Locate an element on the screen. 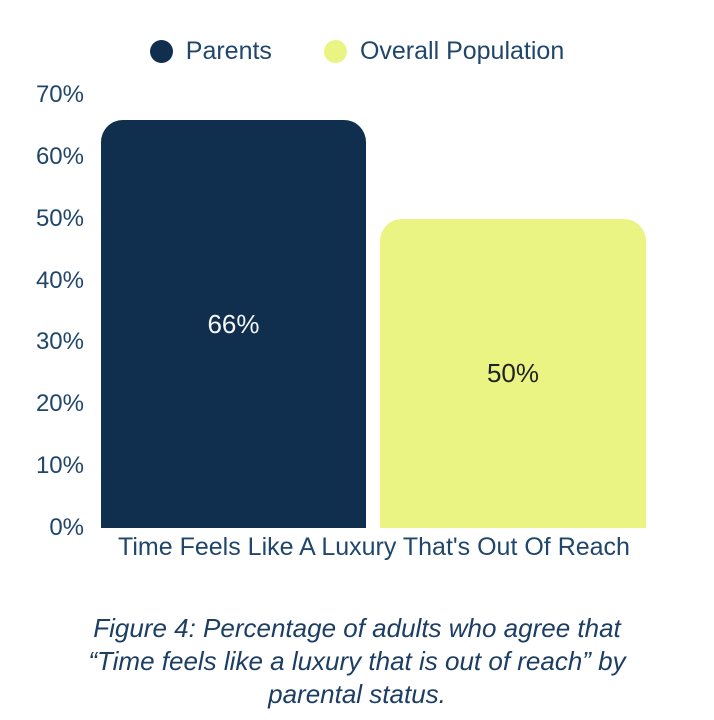  y-axis-tick-label: 10% is located at coordinates (59, 466).